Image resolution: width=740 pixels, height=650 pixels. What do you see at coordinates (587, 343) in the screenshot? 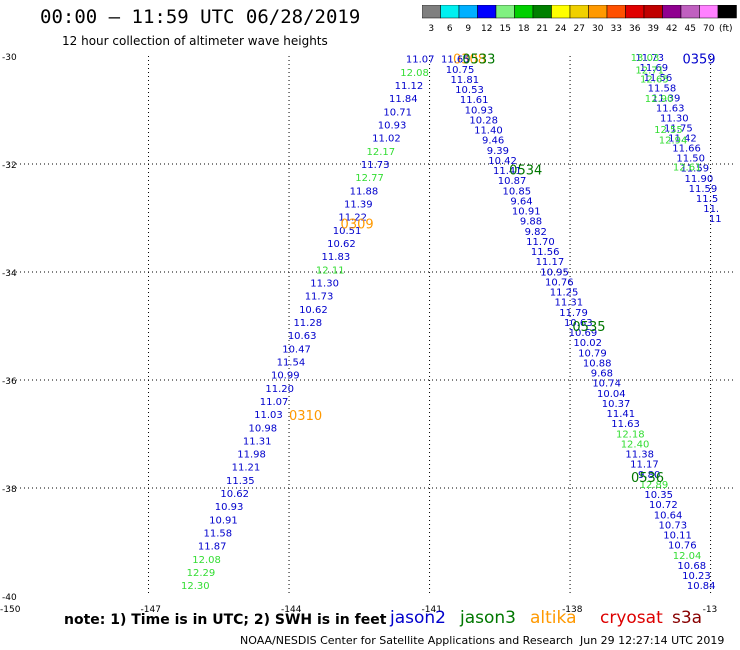
I see `wave-height-value: 10.02` at bounding box center [587, 343].